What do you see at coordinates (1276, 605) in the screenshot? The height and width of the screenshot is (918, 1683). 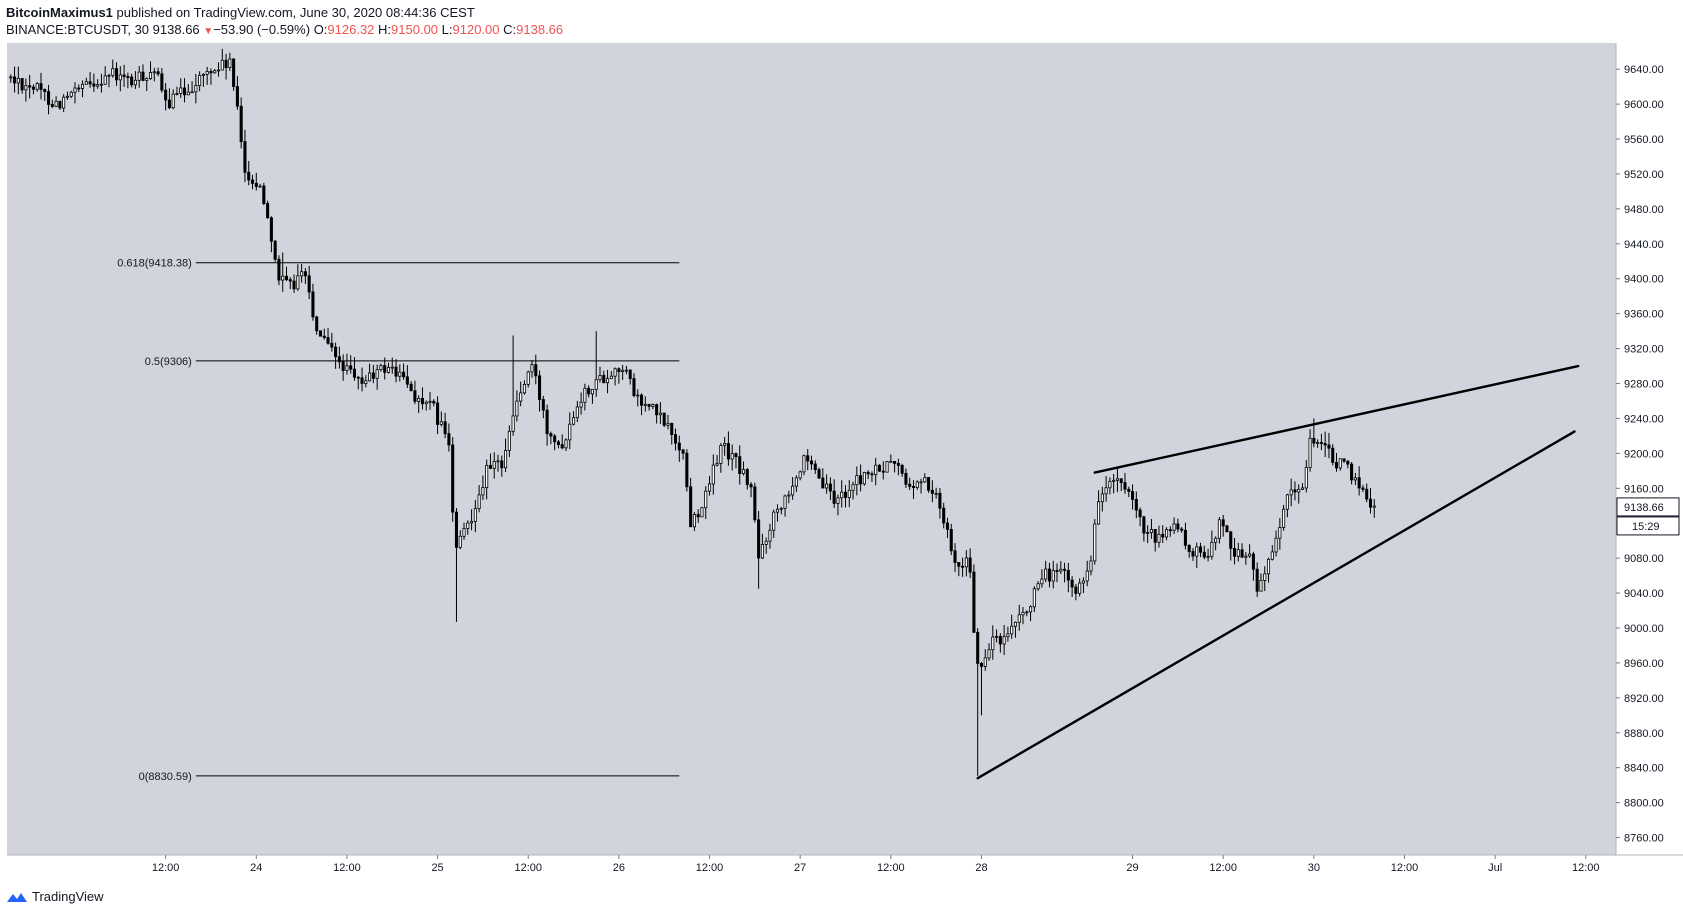 I see `wedge-support-line` at bounding box center [1276, 605].